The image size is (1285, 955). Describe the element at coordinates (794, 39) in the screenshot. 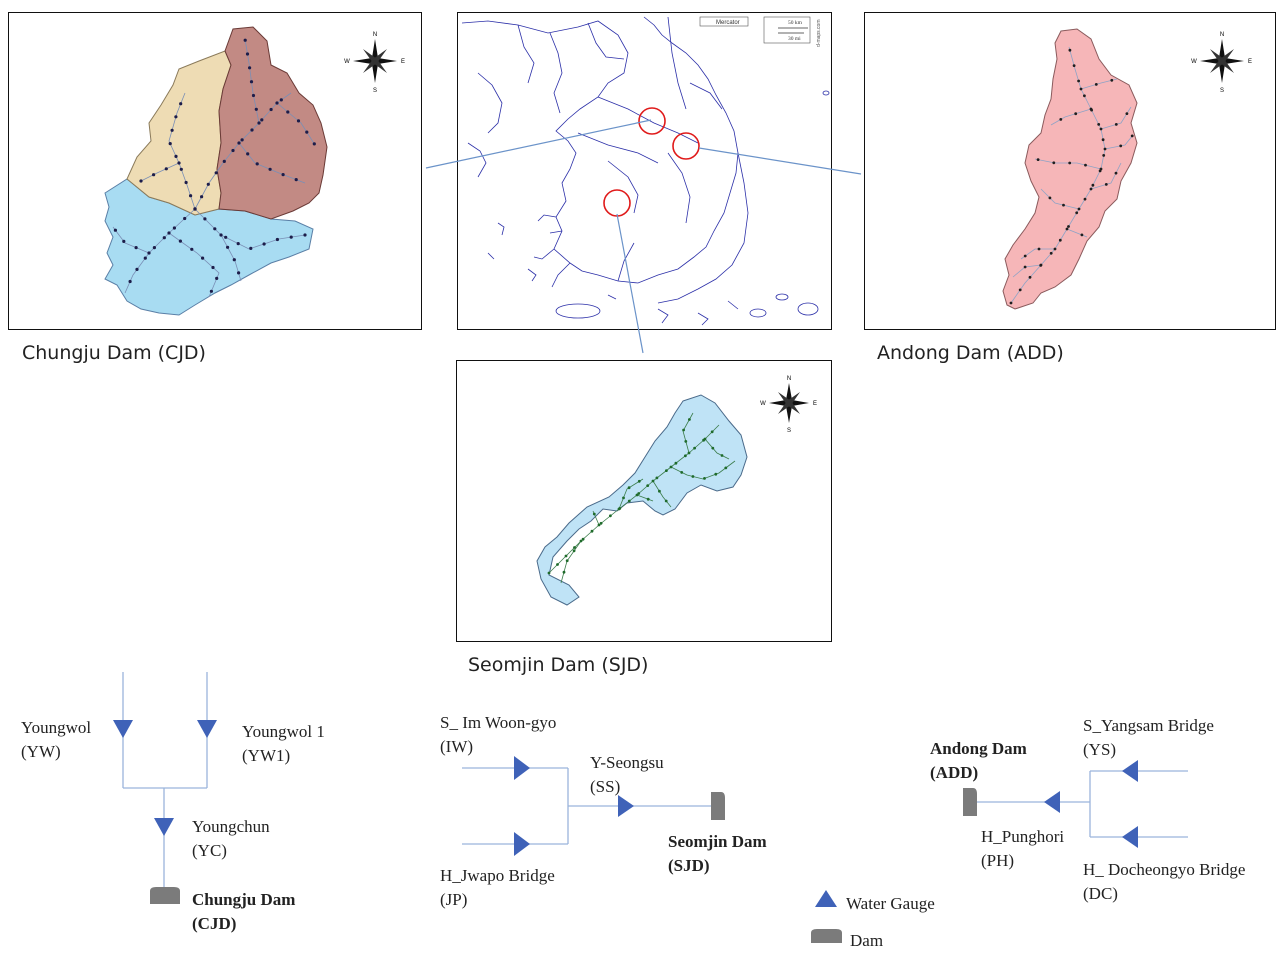

I see `scale-mi: 30 mi` at that location.